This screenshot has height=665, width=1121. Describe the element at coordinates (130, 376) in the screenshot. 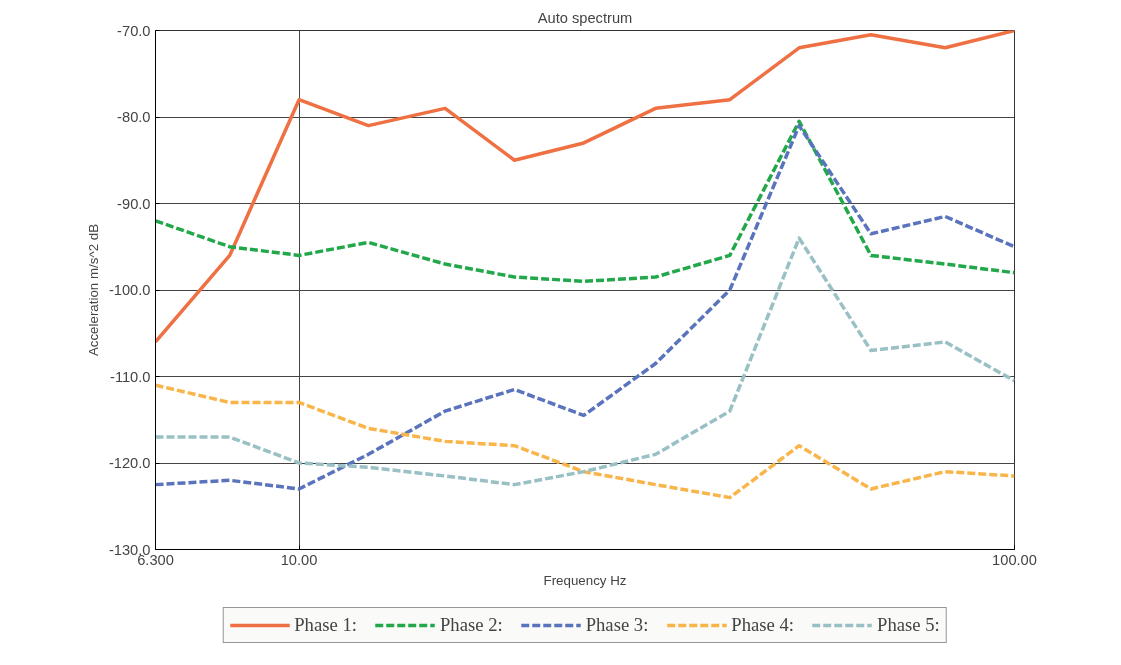

I see `y-tick-label: -110.0` at that location.